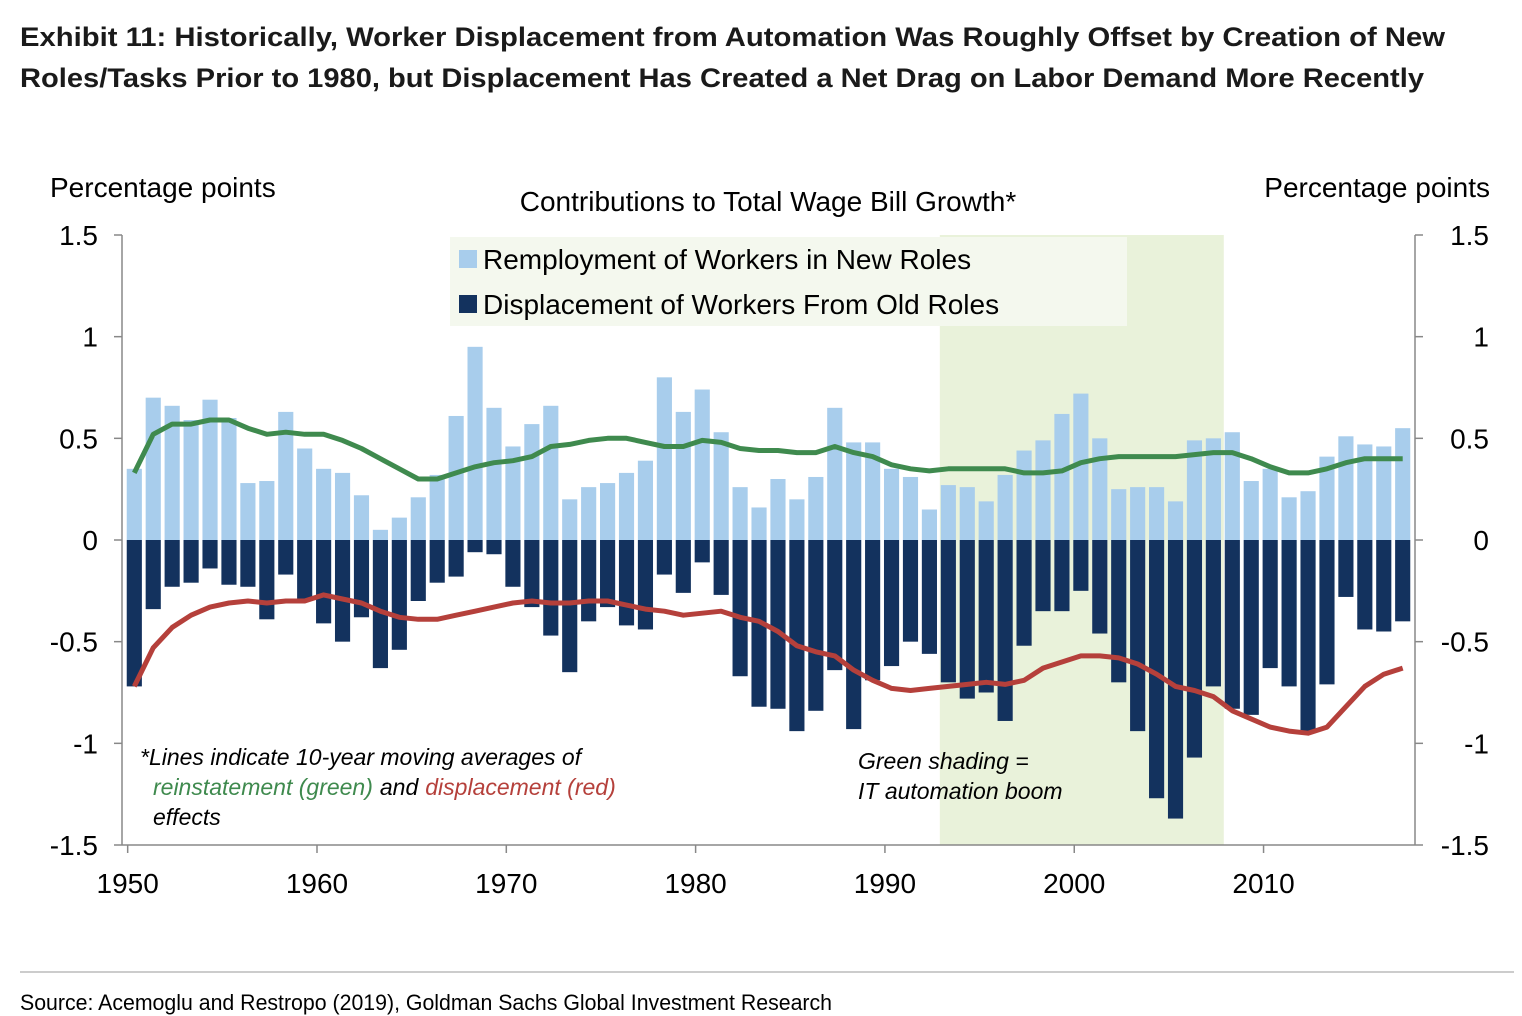  Describe the element at coordinates (468, 259) in the screenshot. I see `legend-swatch` at that location.